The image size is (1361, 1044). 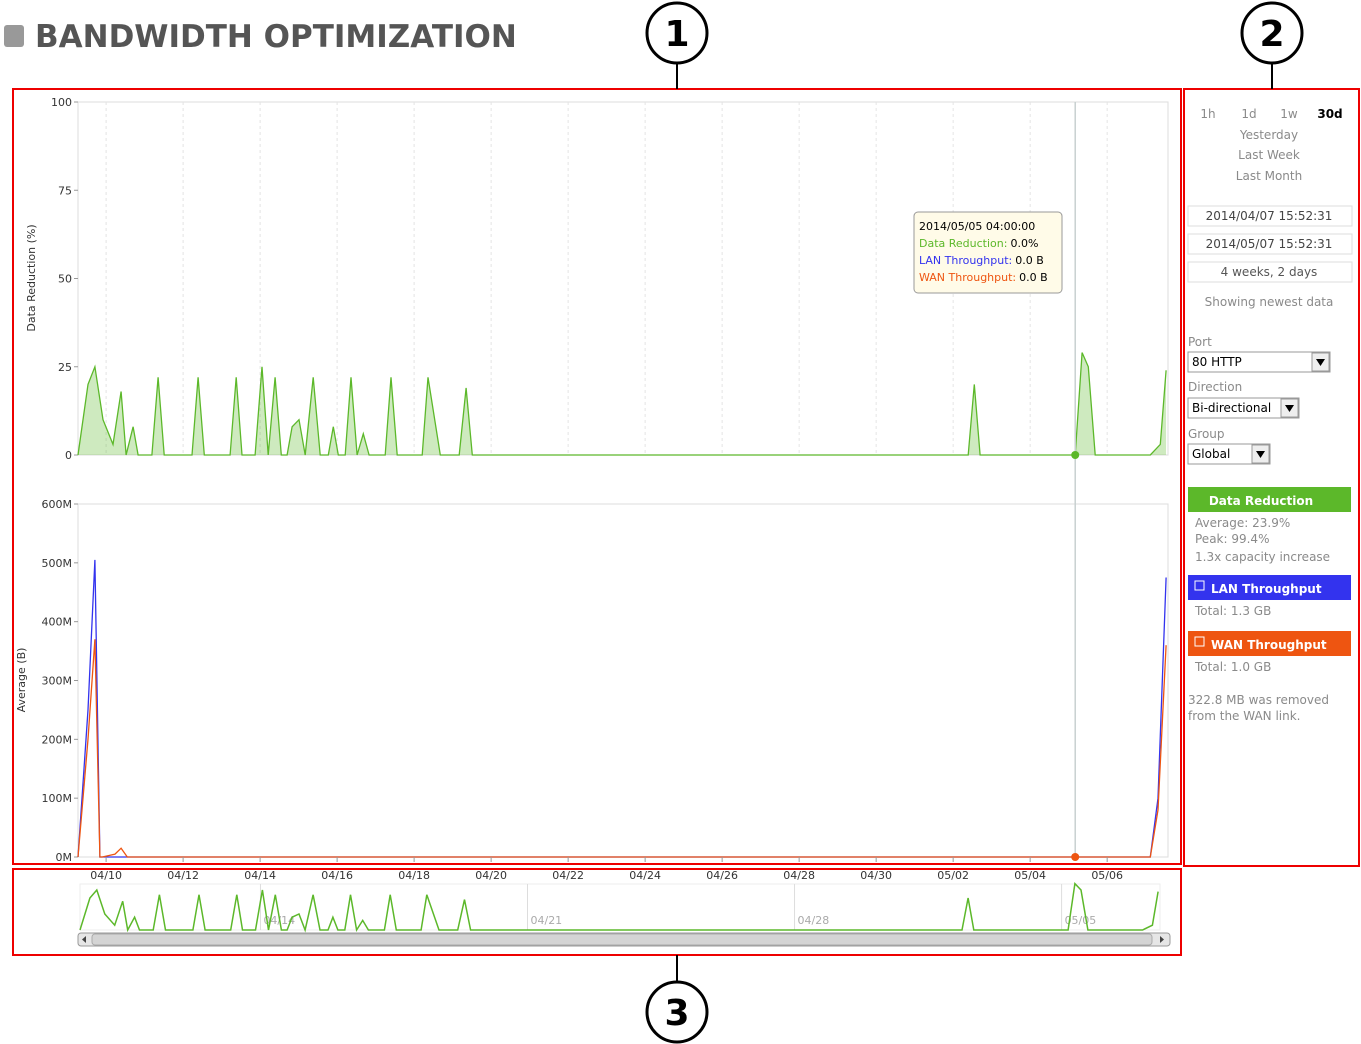 What do you see at coordinates (1232, 611) in the screenshot?
I see `stat: Total: 1.3 GB` at bounding box center [1232, 611].